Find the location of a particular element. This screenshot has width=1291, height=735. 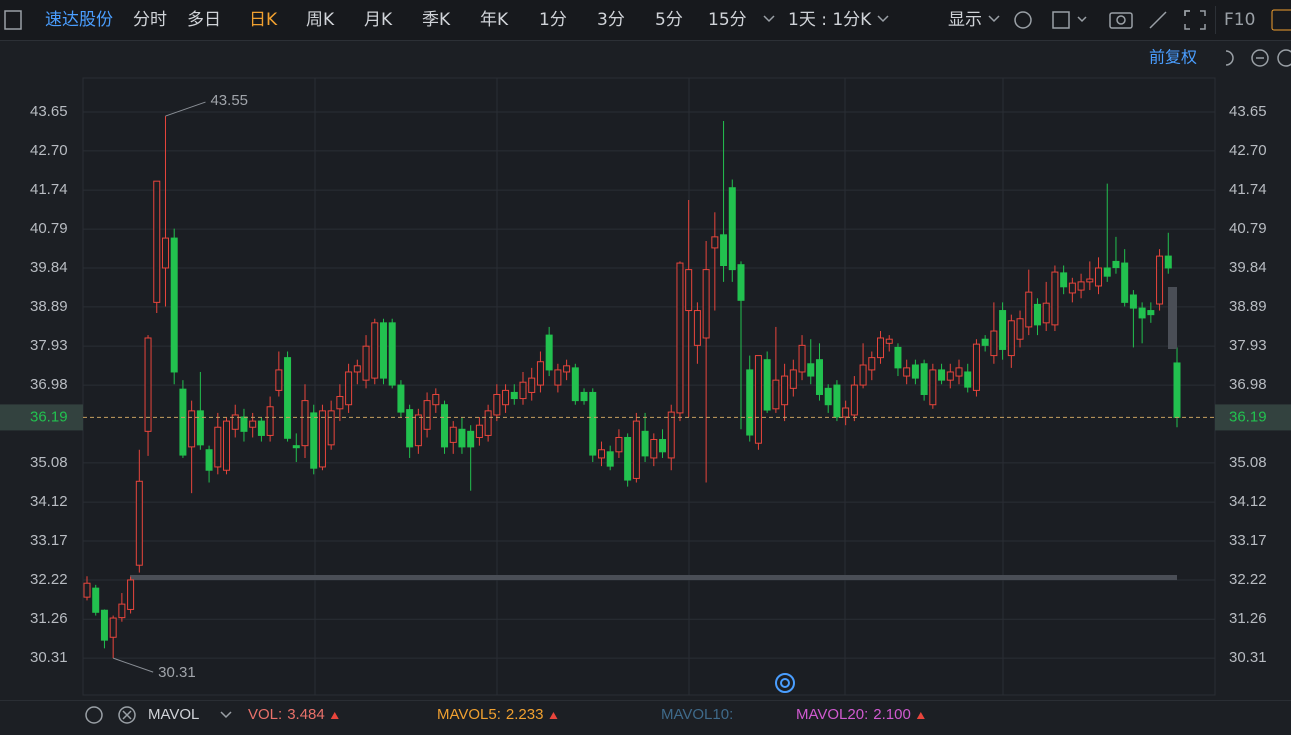

locate-icon-inner is located at coordinates (785, 683).